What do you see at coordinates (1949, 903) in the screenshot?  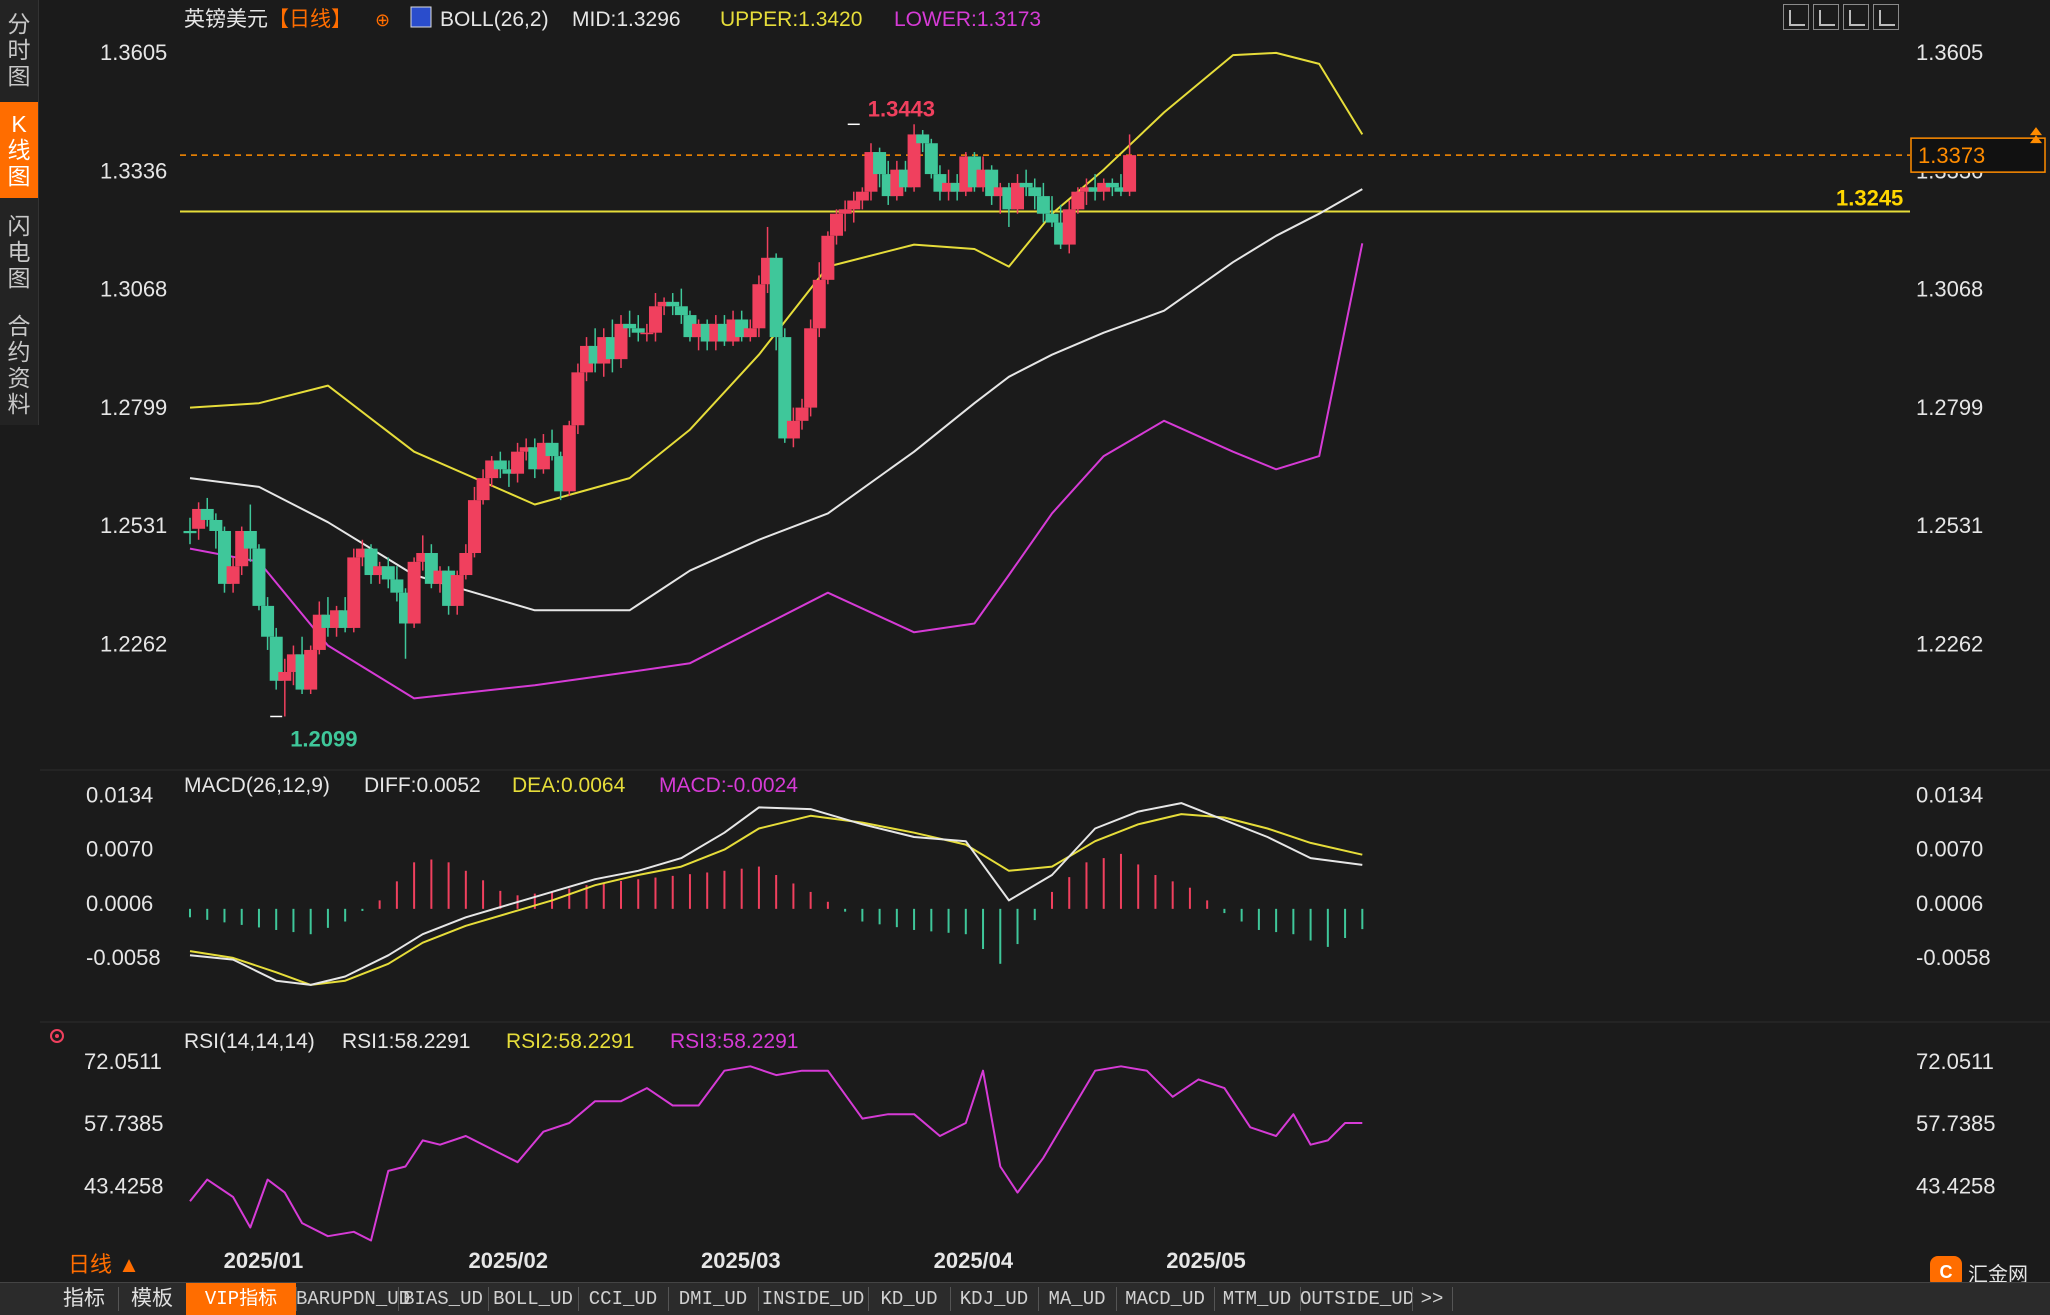 I see `macd-y-tick-right: 0.0006` at bounding box center [1949, 903].